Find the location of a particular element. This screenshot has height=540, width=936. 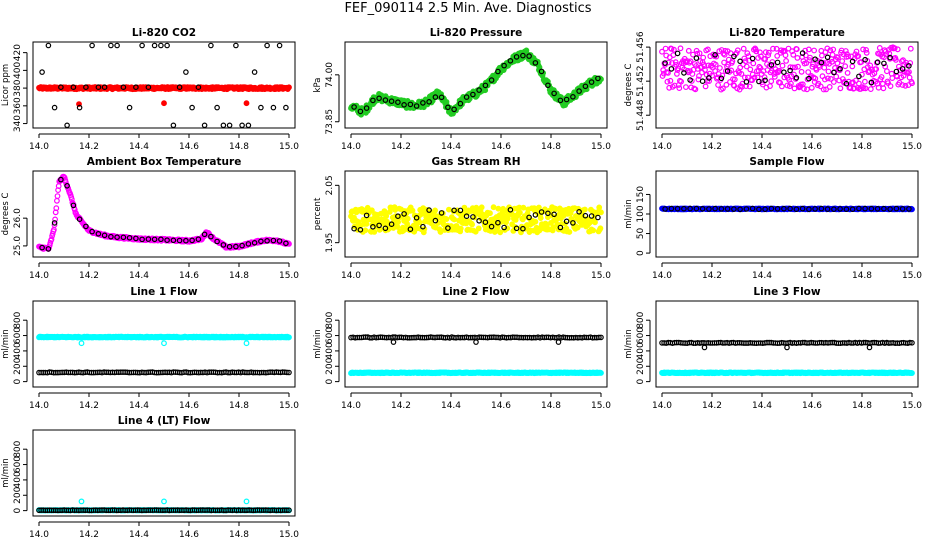

points-group is located at coordinates (787, 209).